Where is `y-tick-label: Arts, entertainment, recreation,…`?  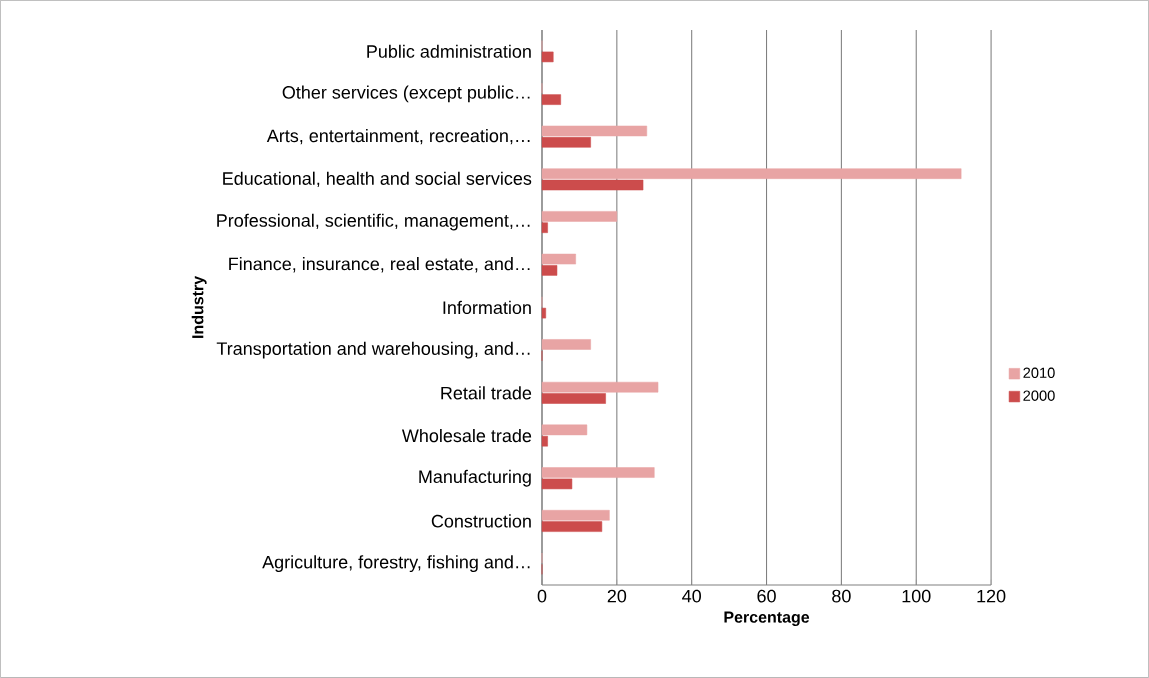 y-tick-label: Arts, entertainment, recreation,… is located at coordinates (398, 137).